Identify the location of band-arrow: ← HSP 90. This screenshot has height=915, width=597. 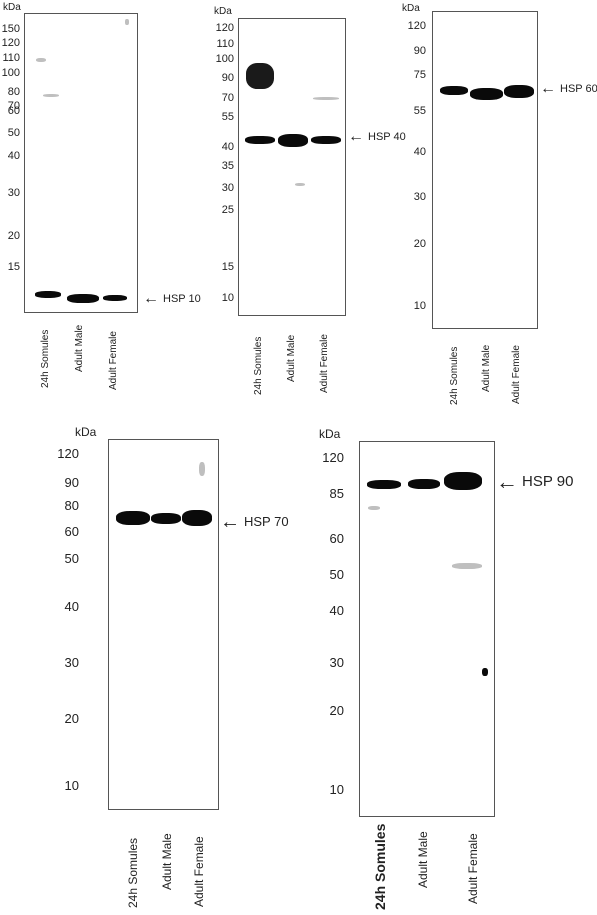
(535, 481).